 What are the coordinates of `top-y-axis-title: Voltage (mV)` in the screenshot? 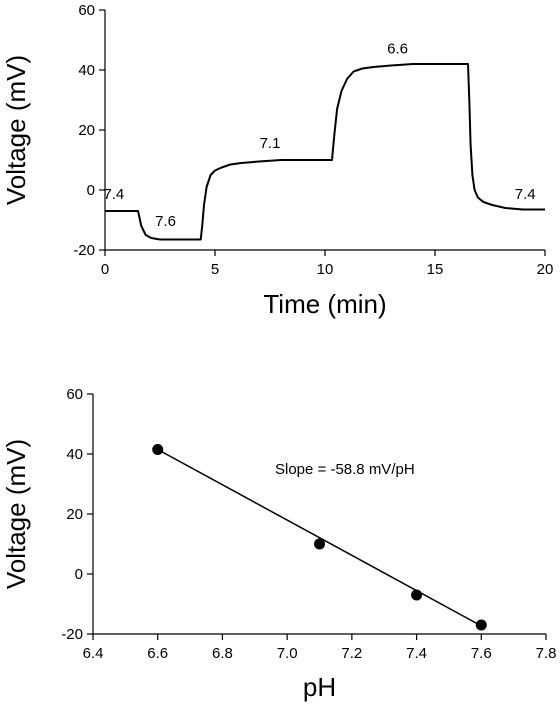 It's located at (16, 130).